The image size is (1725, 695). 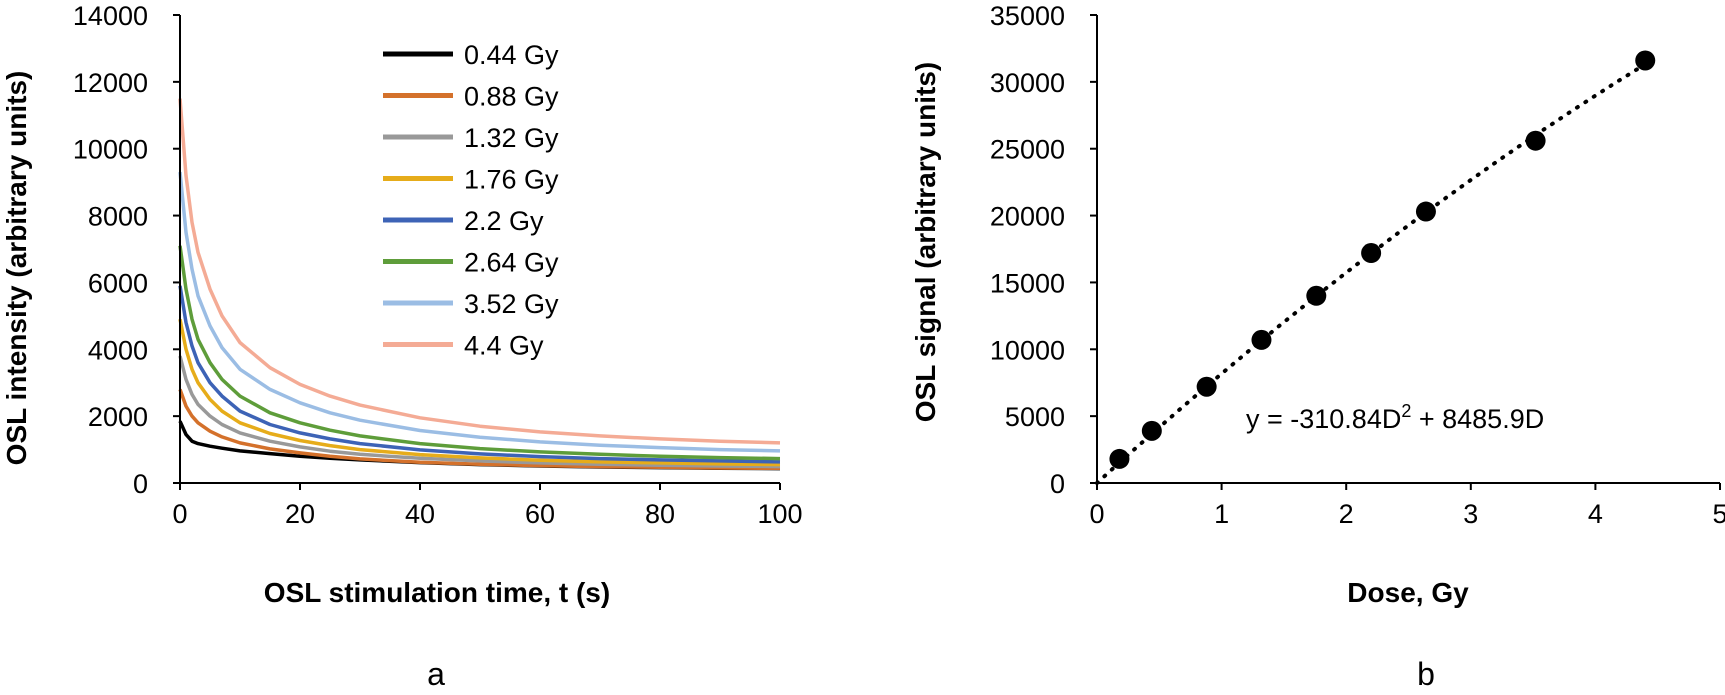 What do you see at coordinates (1221, 514) in the screenshot?
I see `panel-b-x-tick-label: 1` at bounding box center [1221, 514].